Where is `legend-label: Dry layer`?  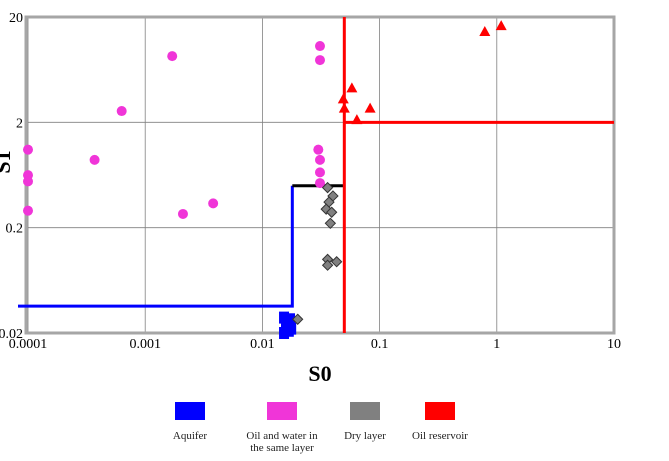
legend-label: Dry layer is located at coordinates (365, 436).